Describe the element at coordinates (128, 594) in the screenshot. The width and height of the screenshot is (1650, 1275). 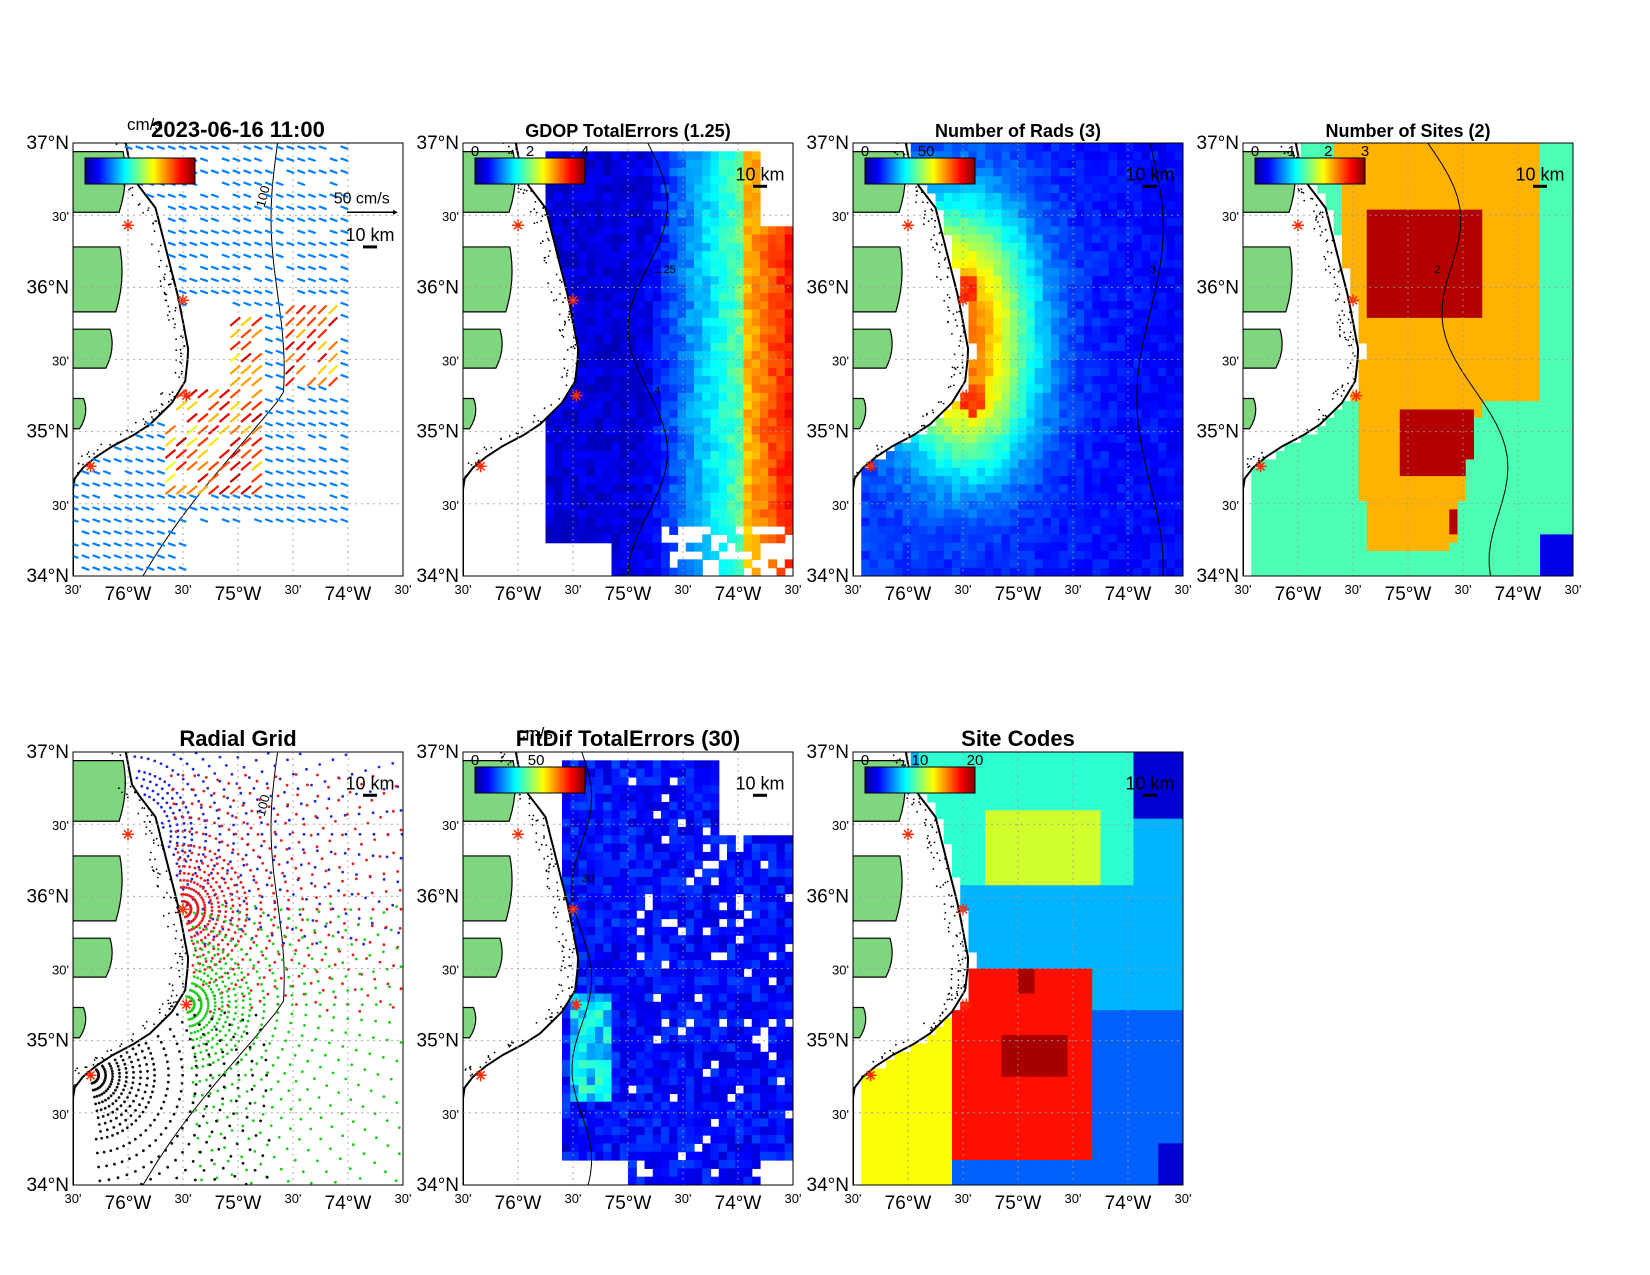
I see `lon-tick-label: 76°W` at that location.